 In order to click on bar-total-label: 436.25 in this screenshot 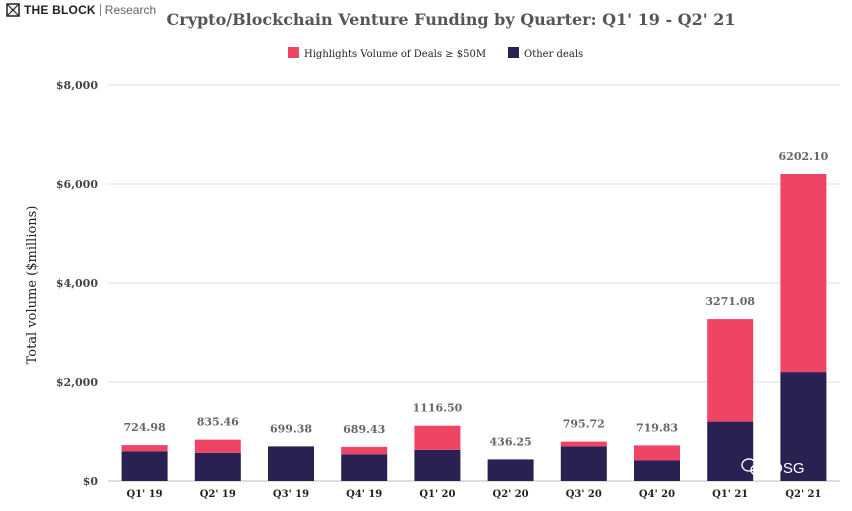, I will do `click(511, 441)`.